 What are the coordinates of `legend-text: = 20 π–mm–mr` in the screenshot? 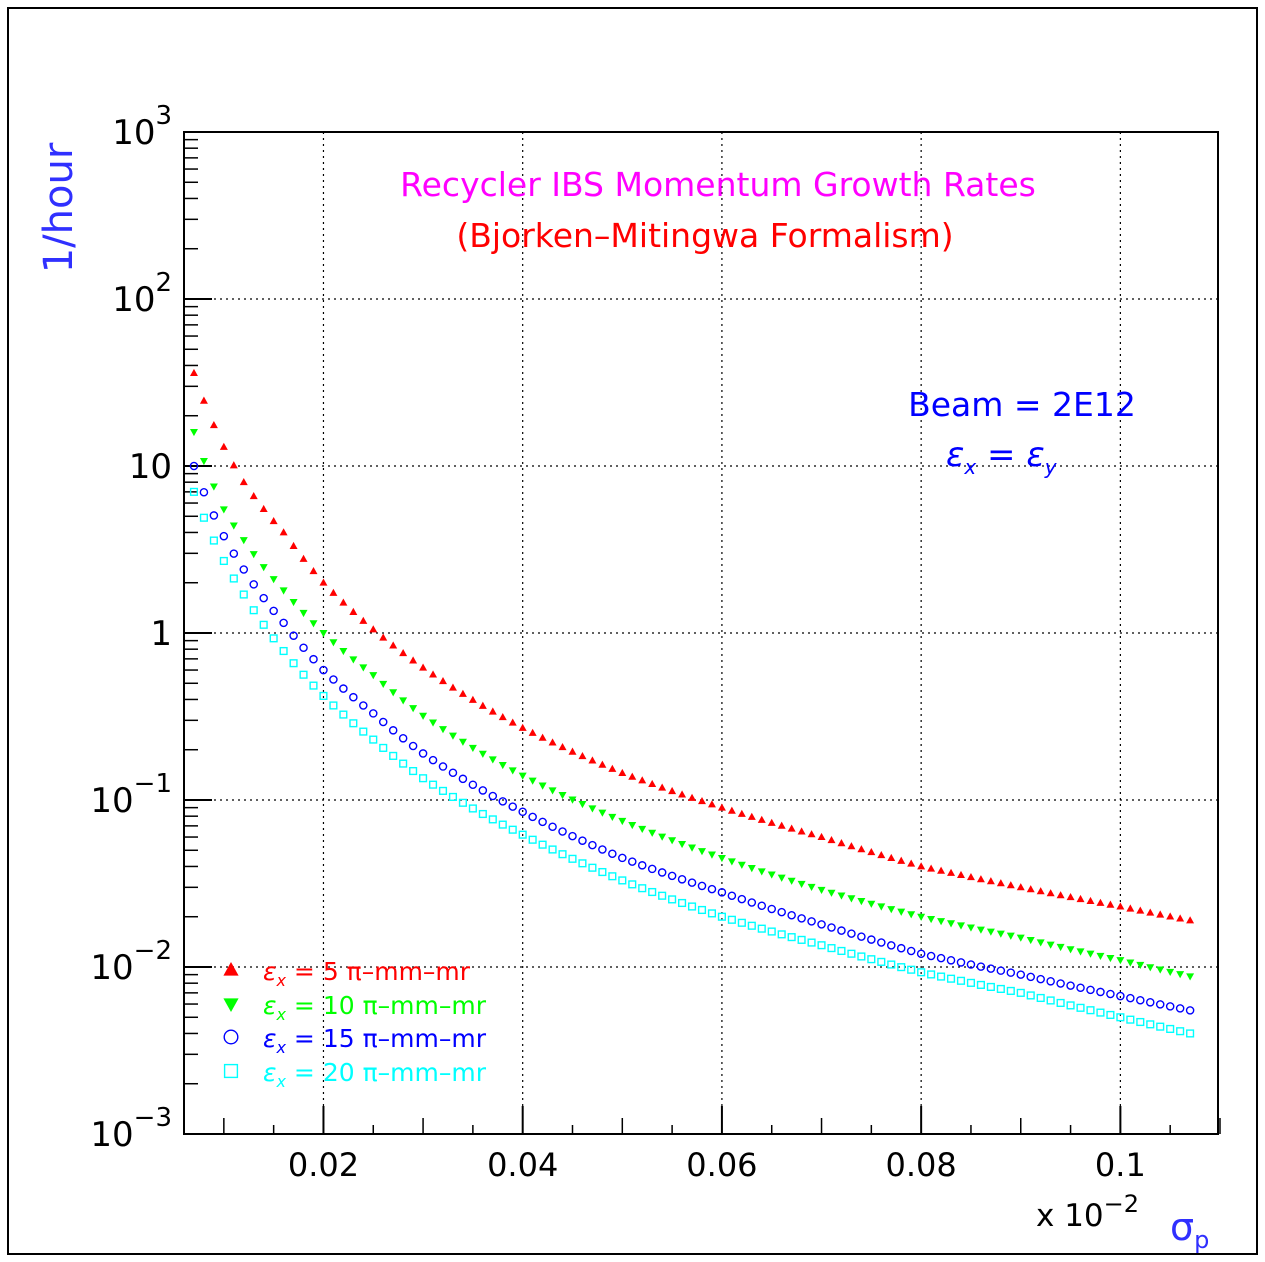 It's located at (386, 1072).